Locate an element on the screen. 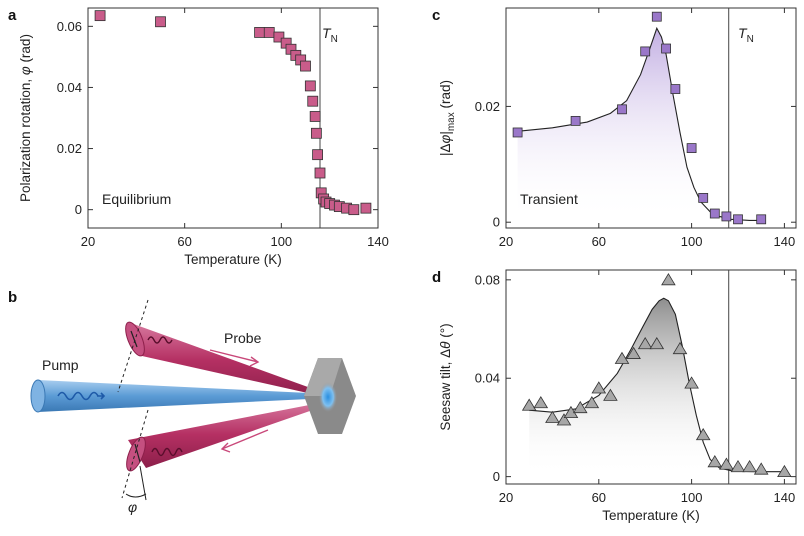 Image resolution: width=804 pixels, height=536 pixels. pump-pulse-icon is located at coordinates (78, 396).